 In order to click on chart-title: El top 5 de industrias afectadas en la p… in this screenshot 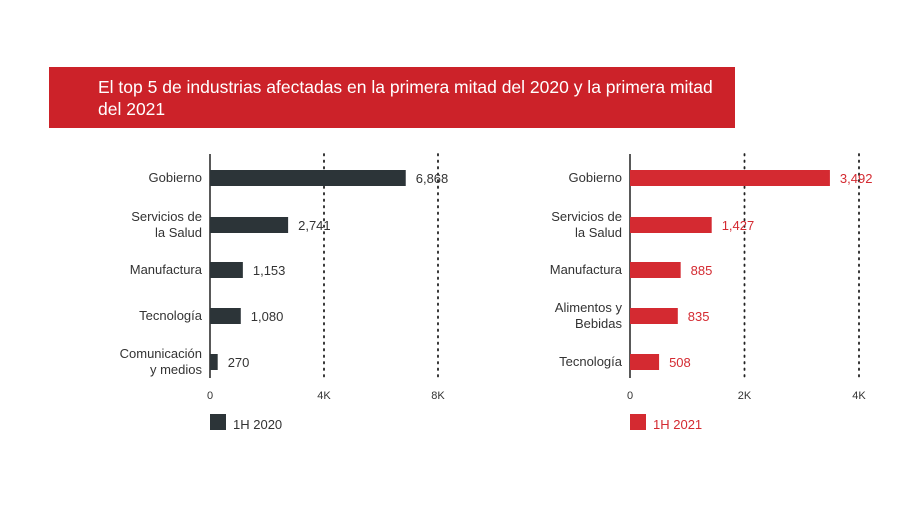, I will do `click(405, 98)`.